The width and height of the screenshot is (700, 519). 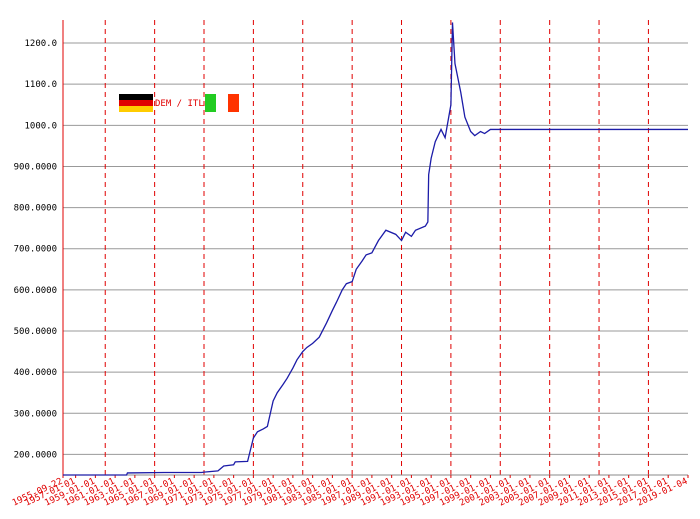 I want to click on y-tick-label: 600.0000, so click(x=35, y=291).